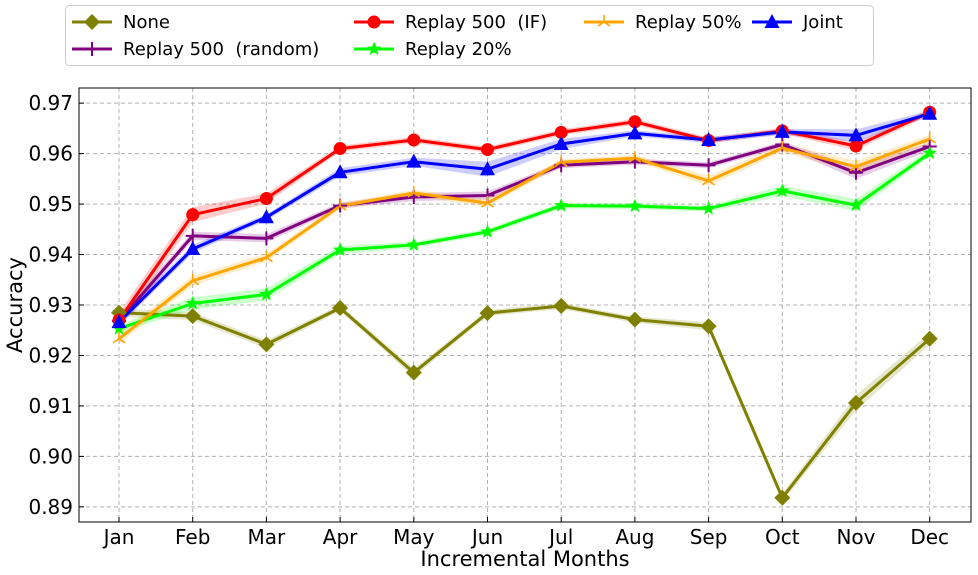  I want to click on y-tick-label: 0.89, so click(50, 507).